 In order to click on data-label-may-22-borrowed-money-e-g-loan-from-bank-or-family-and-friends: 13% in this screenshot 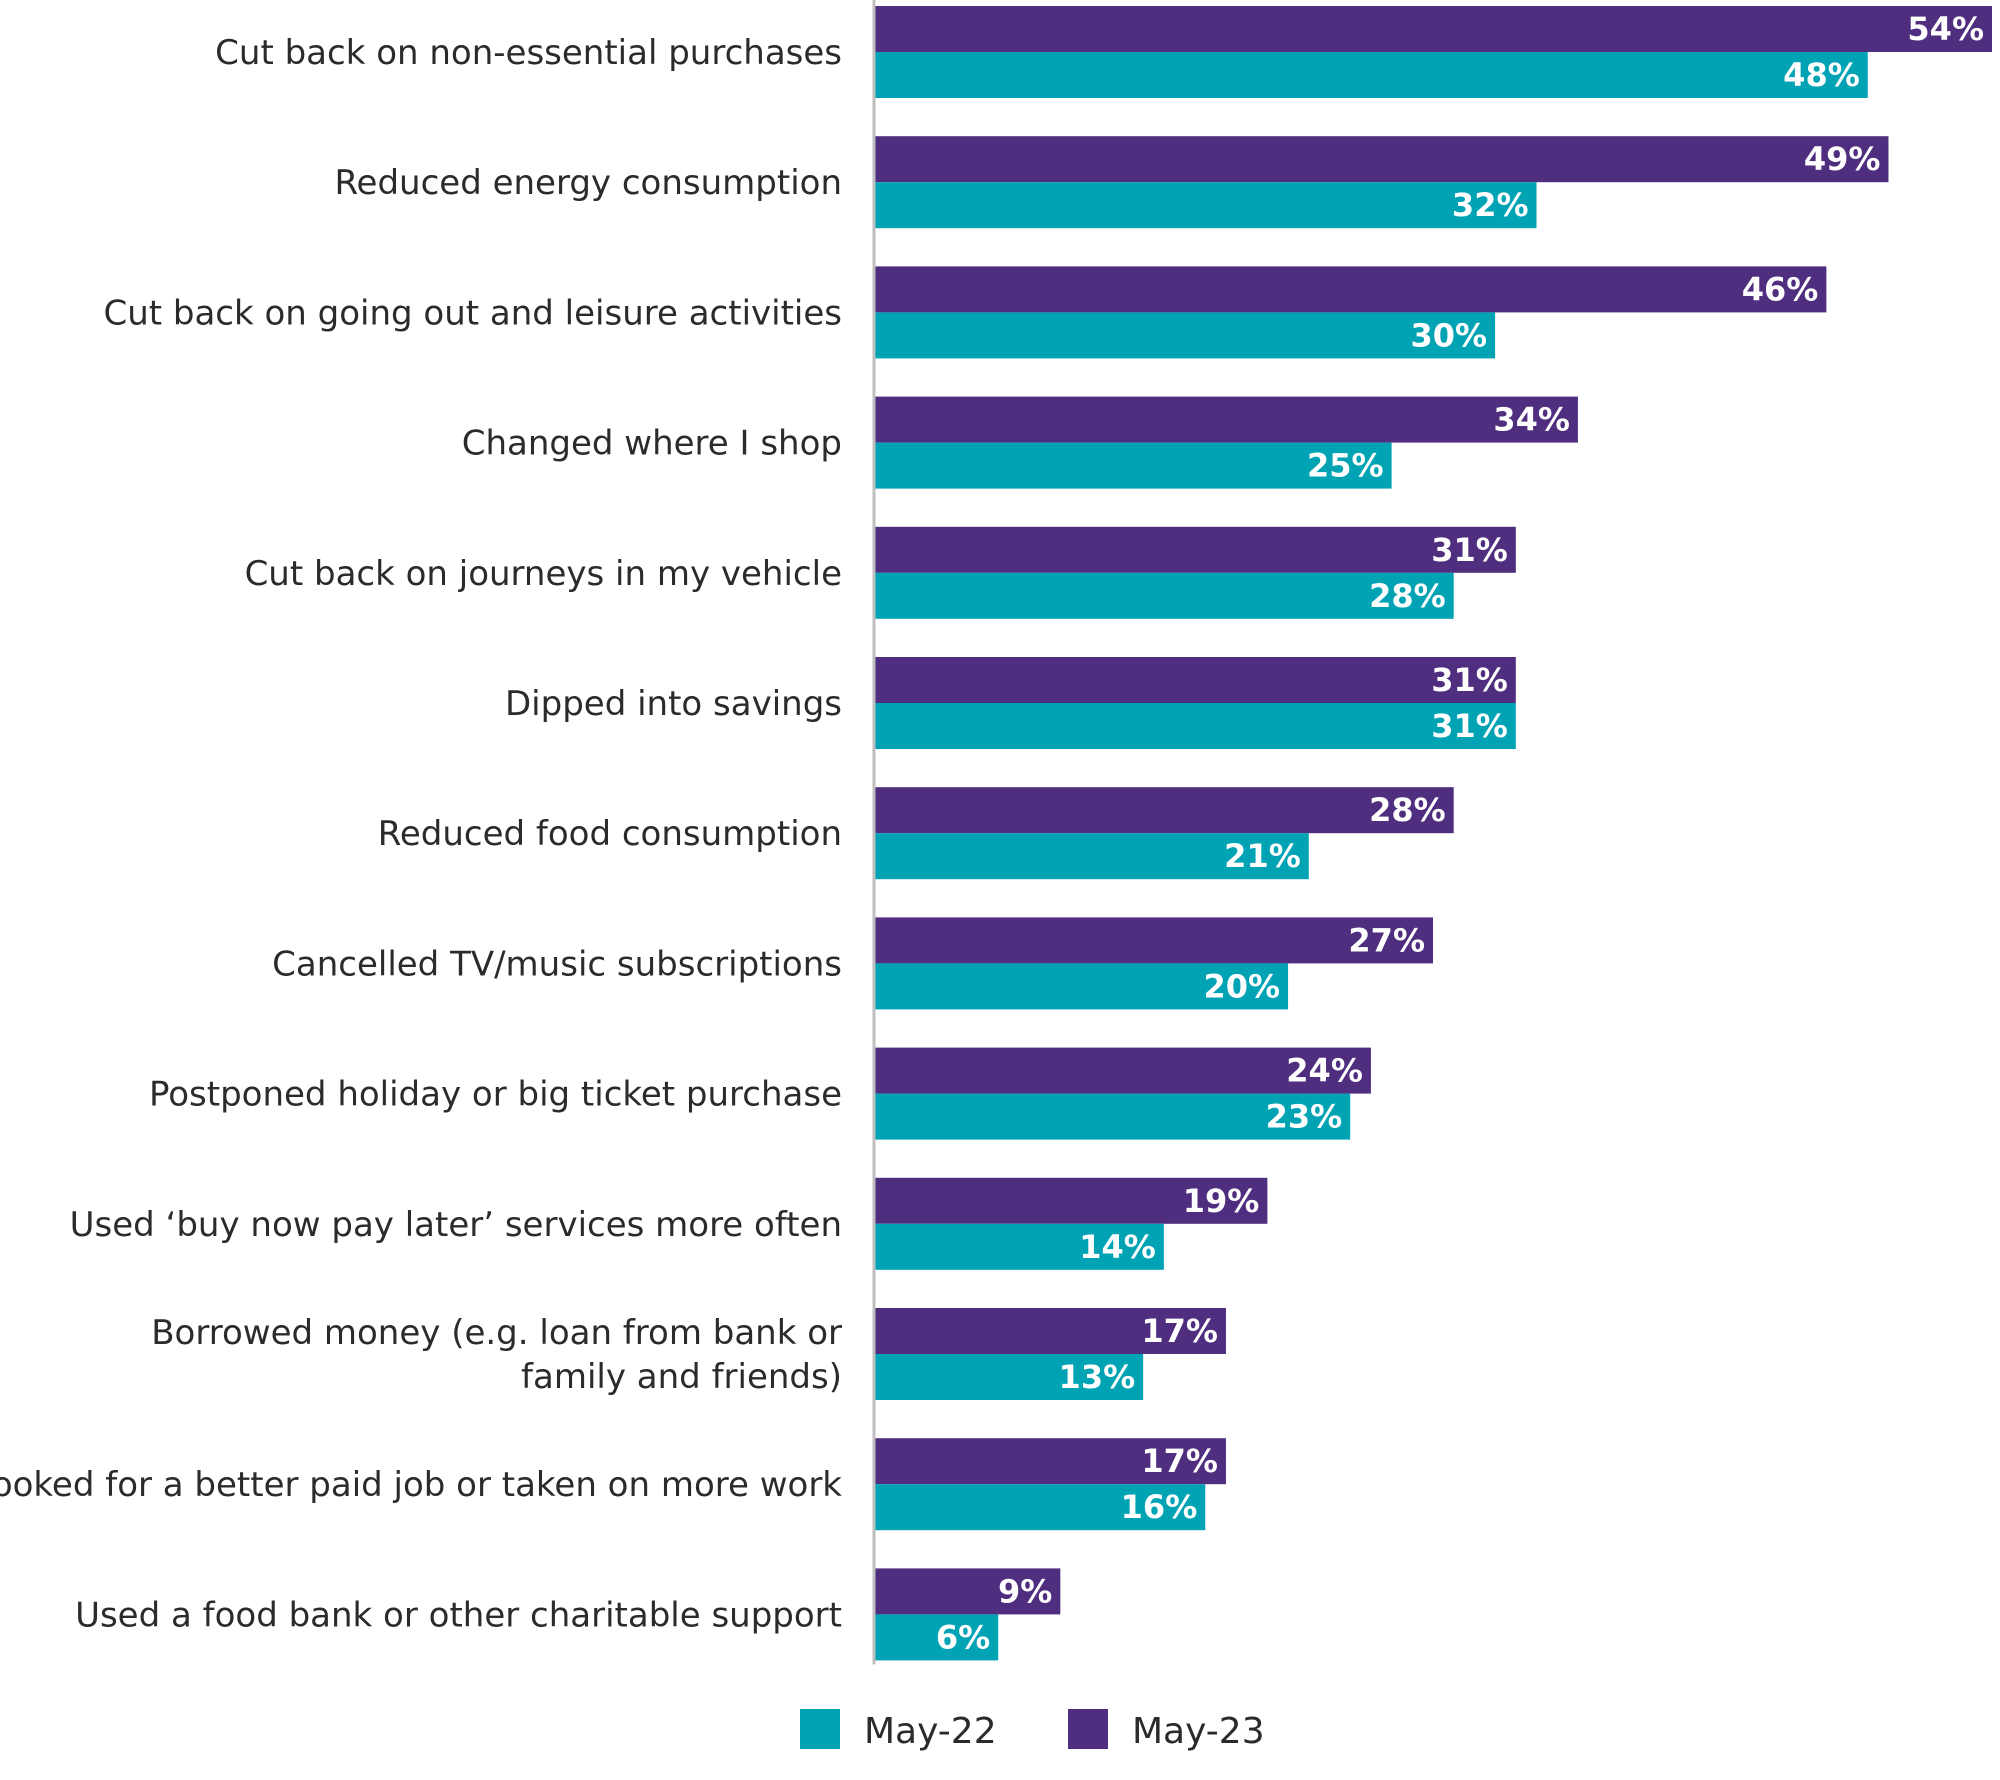, I will do `click(1097, 1377)`.